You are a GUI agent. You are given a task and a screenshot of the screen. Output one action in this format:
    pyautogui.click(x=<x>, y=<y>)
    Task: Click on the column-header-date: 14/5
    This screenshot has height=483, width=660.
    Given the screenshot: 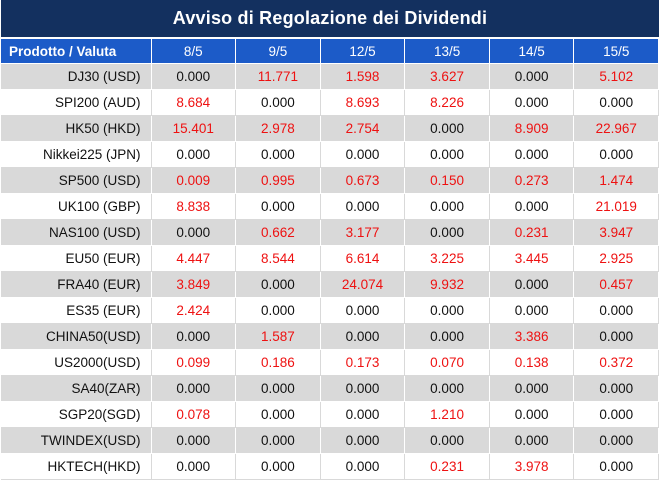 What is the action you would take?
    pyautogui.click(x=532, y=51)
    